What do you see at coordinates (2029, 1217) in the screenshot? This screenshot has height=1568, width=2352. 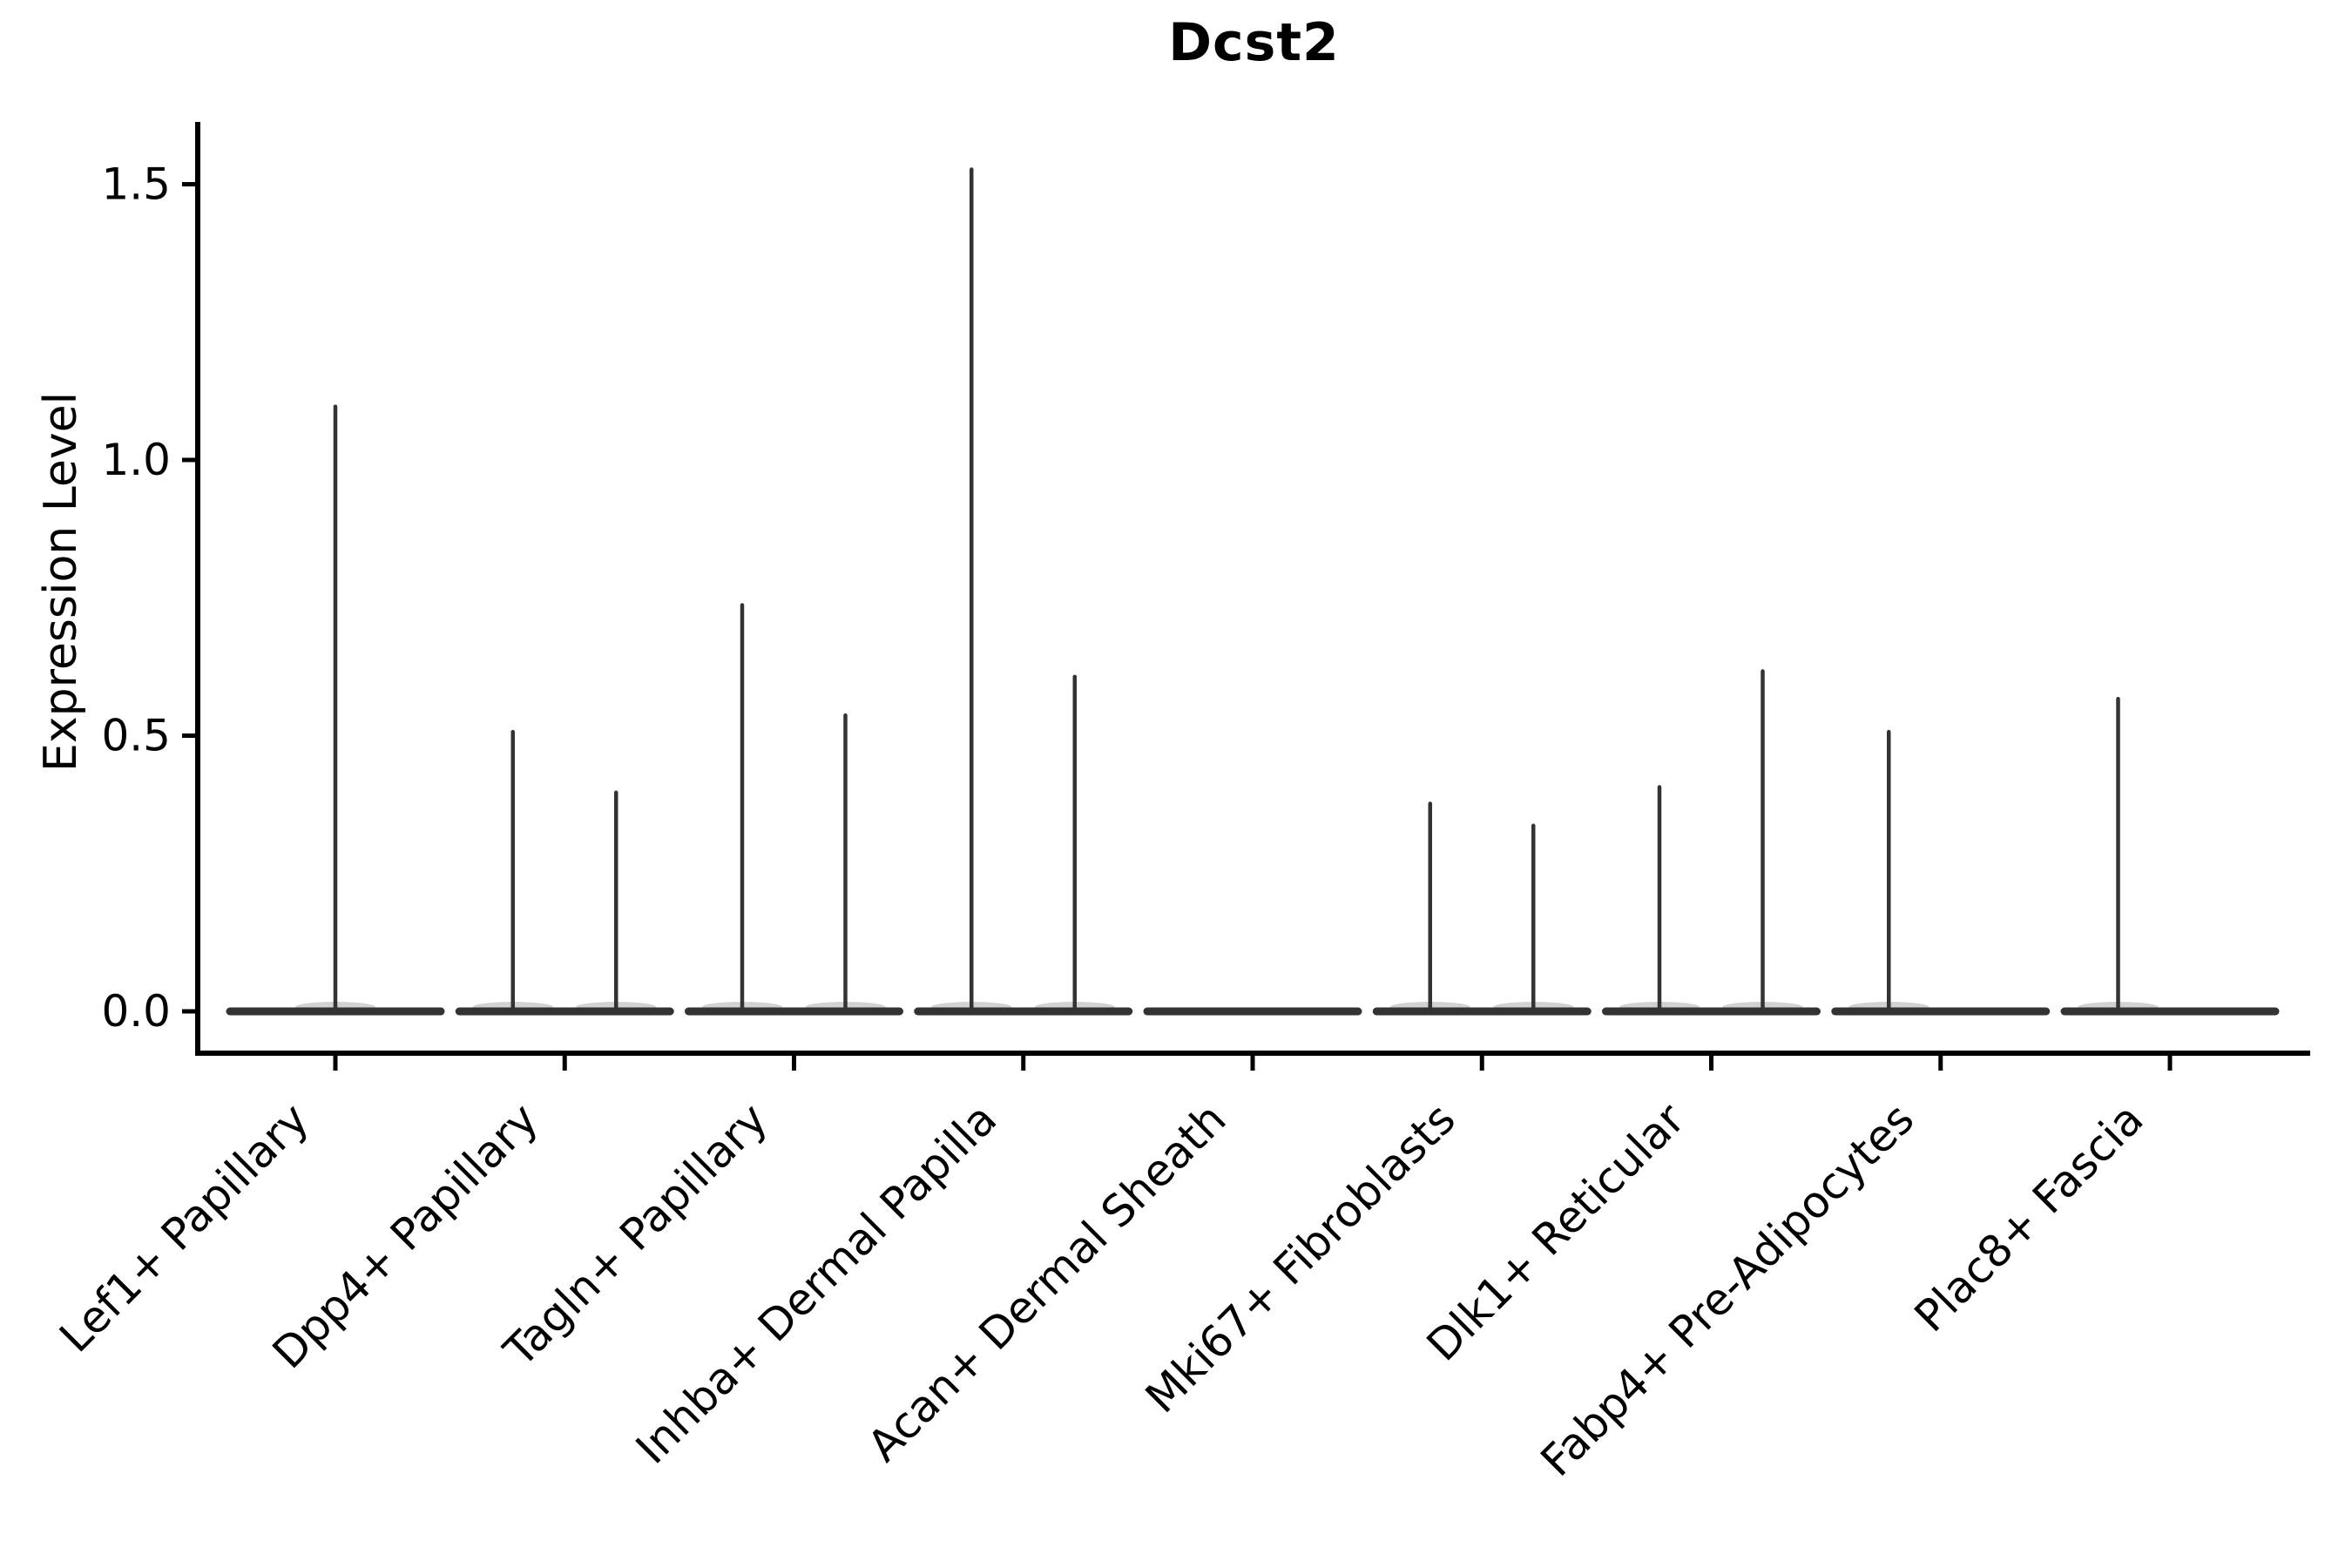 I see `x-tick-label: Plac8+ Fascia` at bounding box center [2029, 1217].